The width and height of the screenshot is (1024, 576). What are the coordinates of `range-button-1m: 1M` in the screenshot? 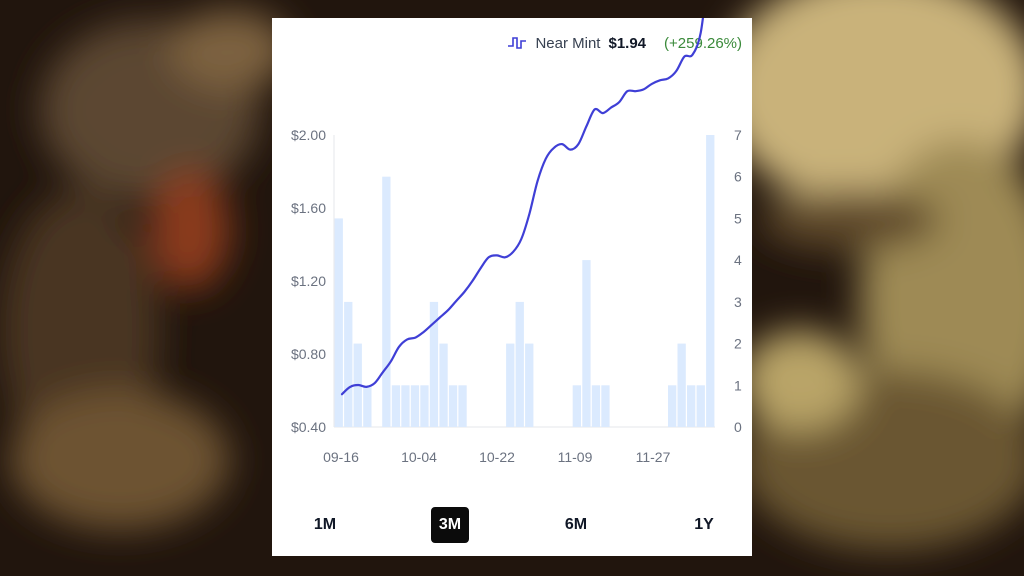 It's located at (325, 524).